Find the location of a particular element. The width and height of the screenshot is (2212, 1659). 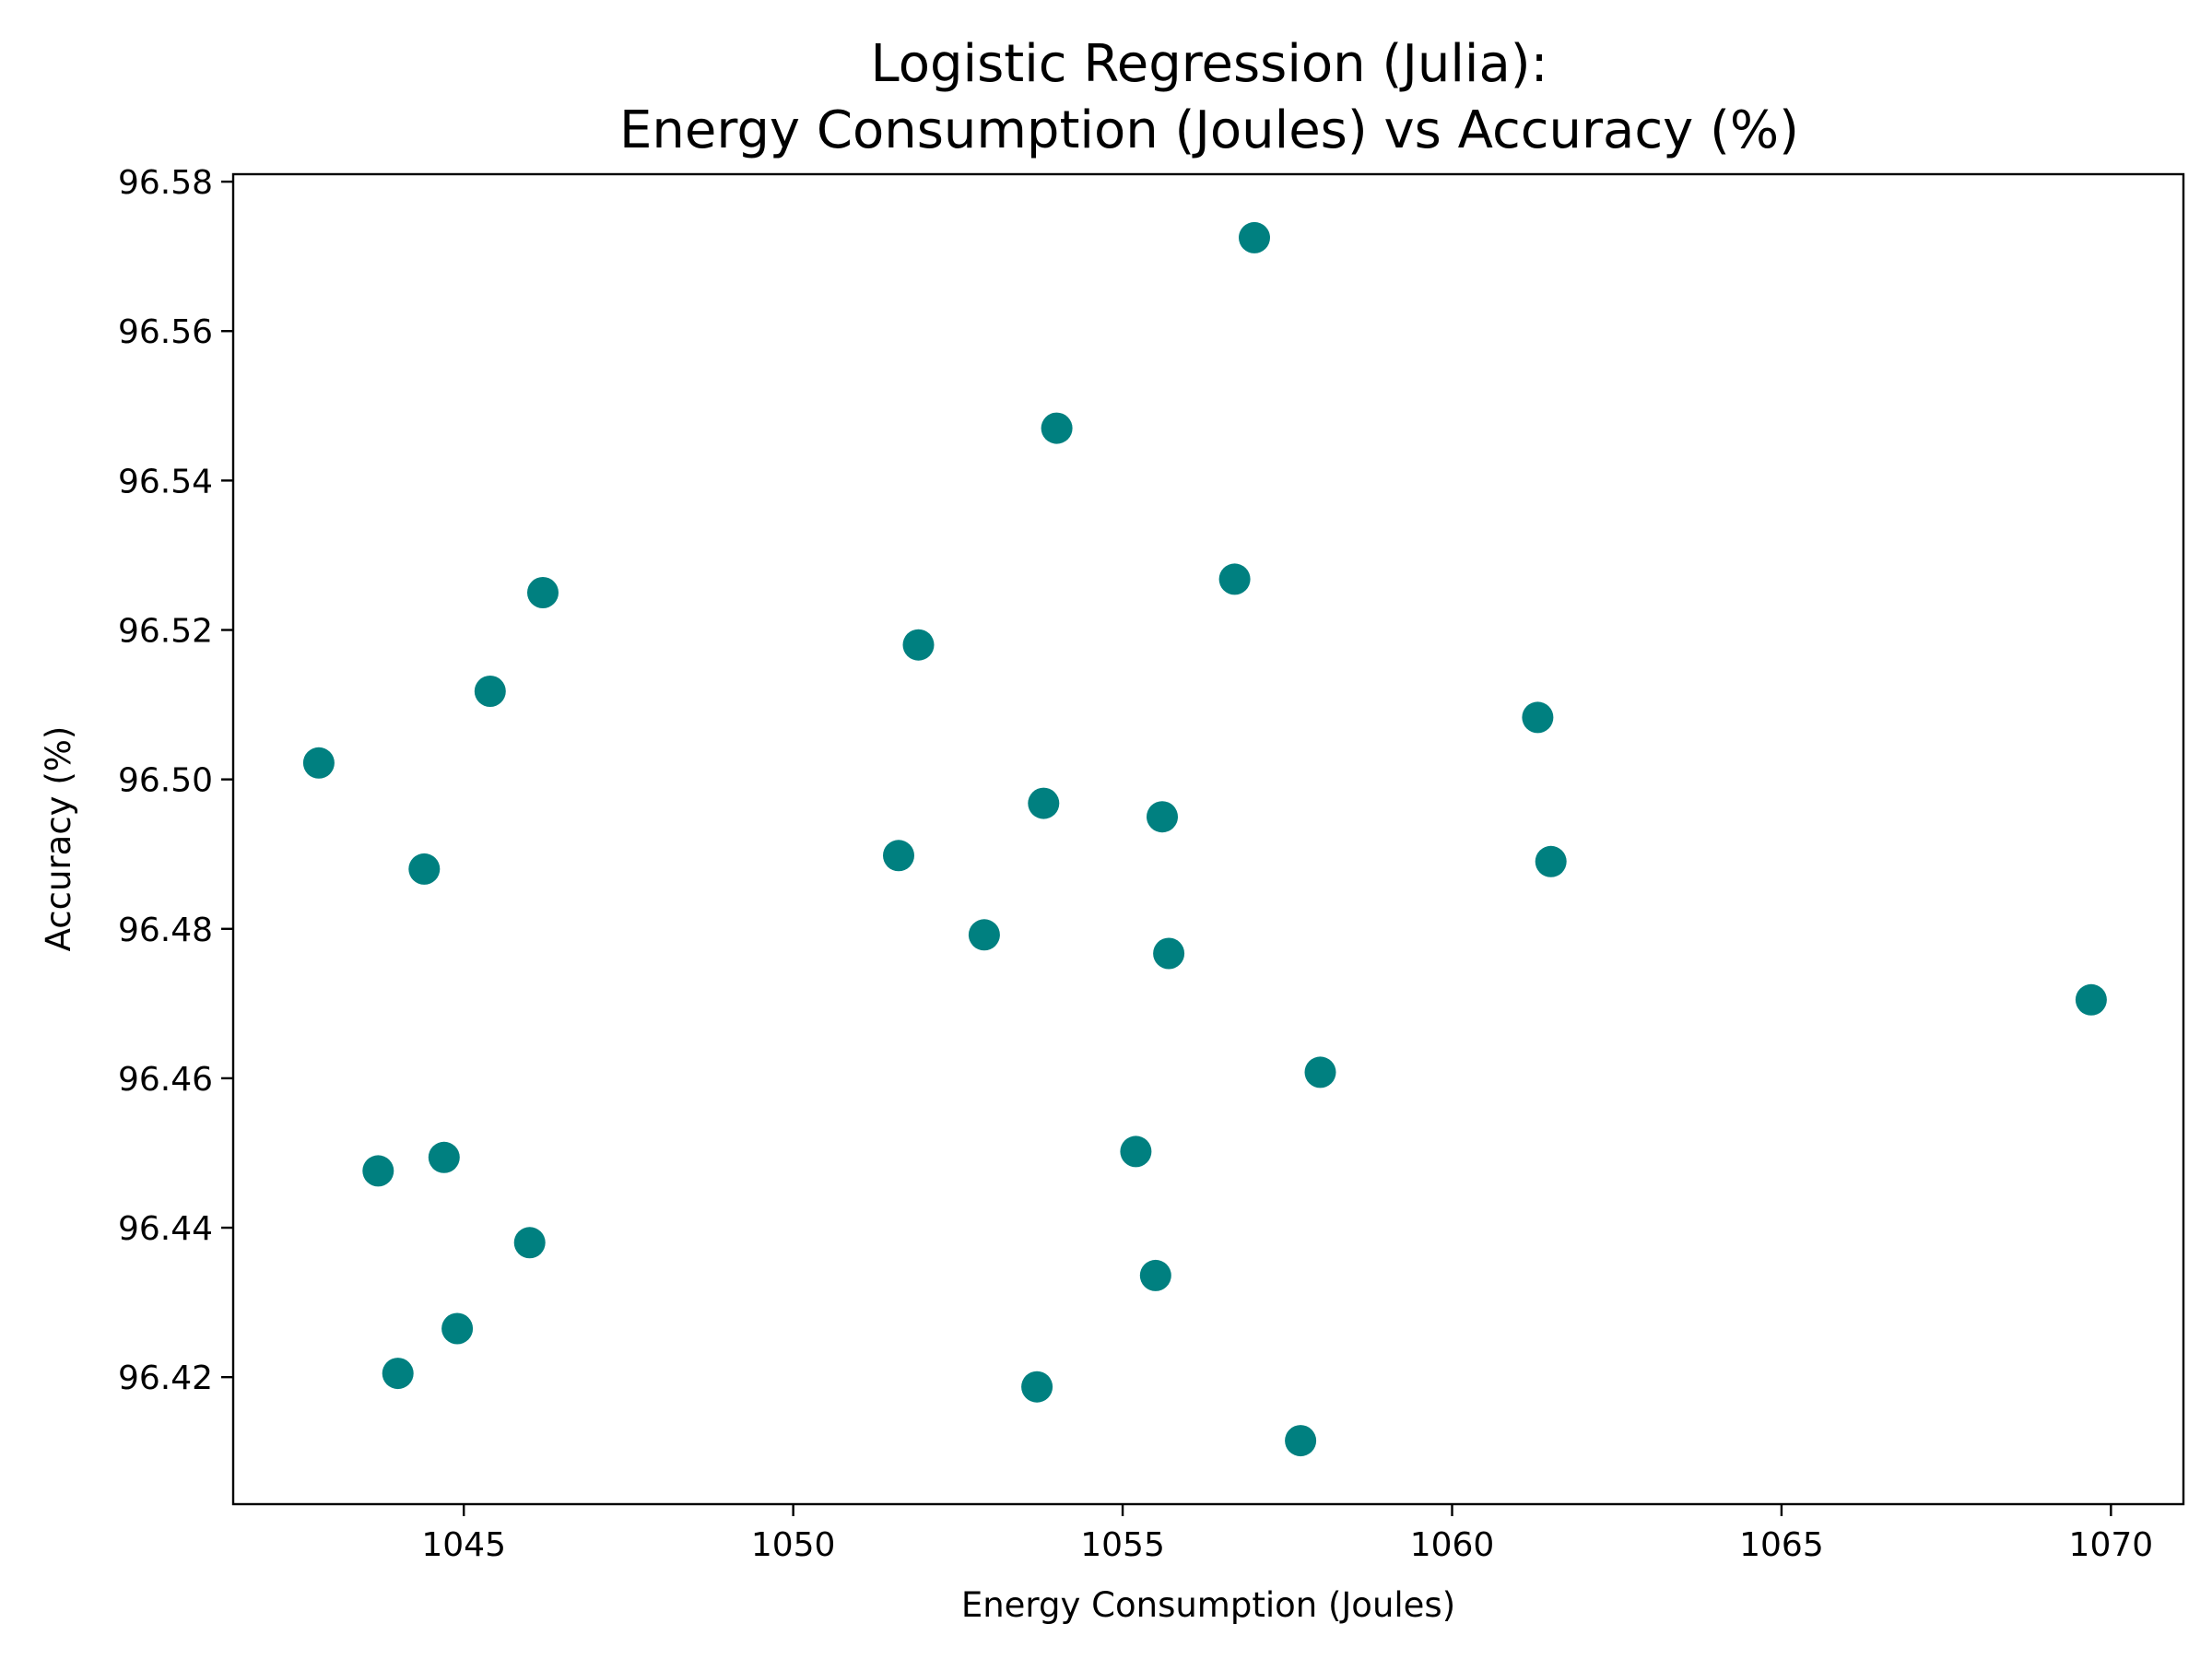

y-axis-label: Accuracy (%) is located at coordinates (58, 839).